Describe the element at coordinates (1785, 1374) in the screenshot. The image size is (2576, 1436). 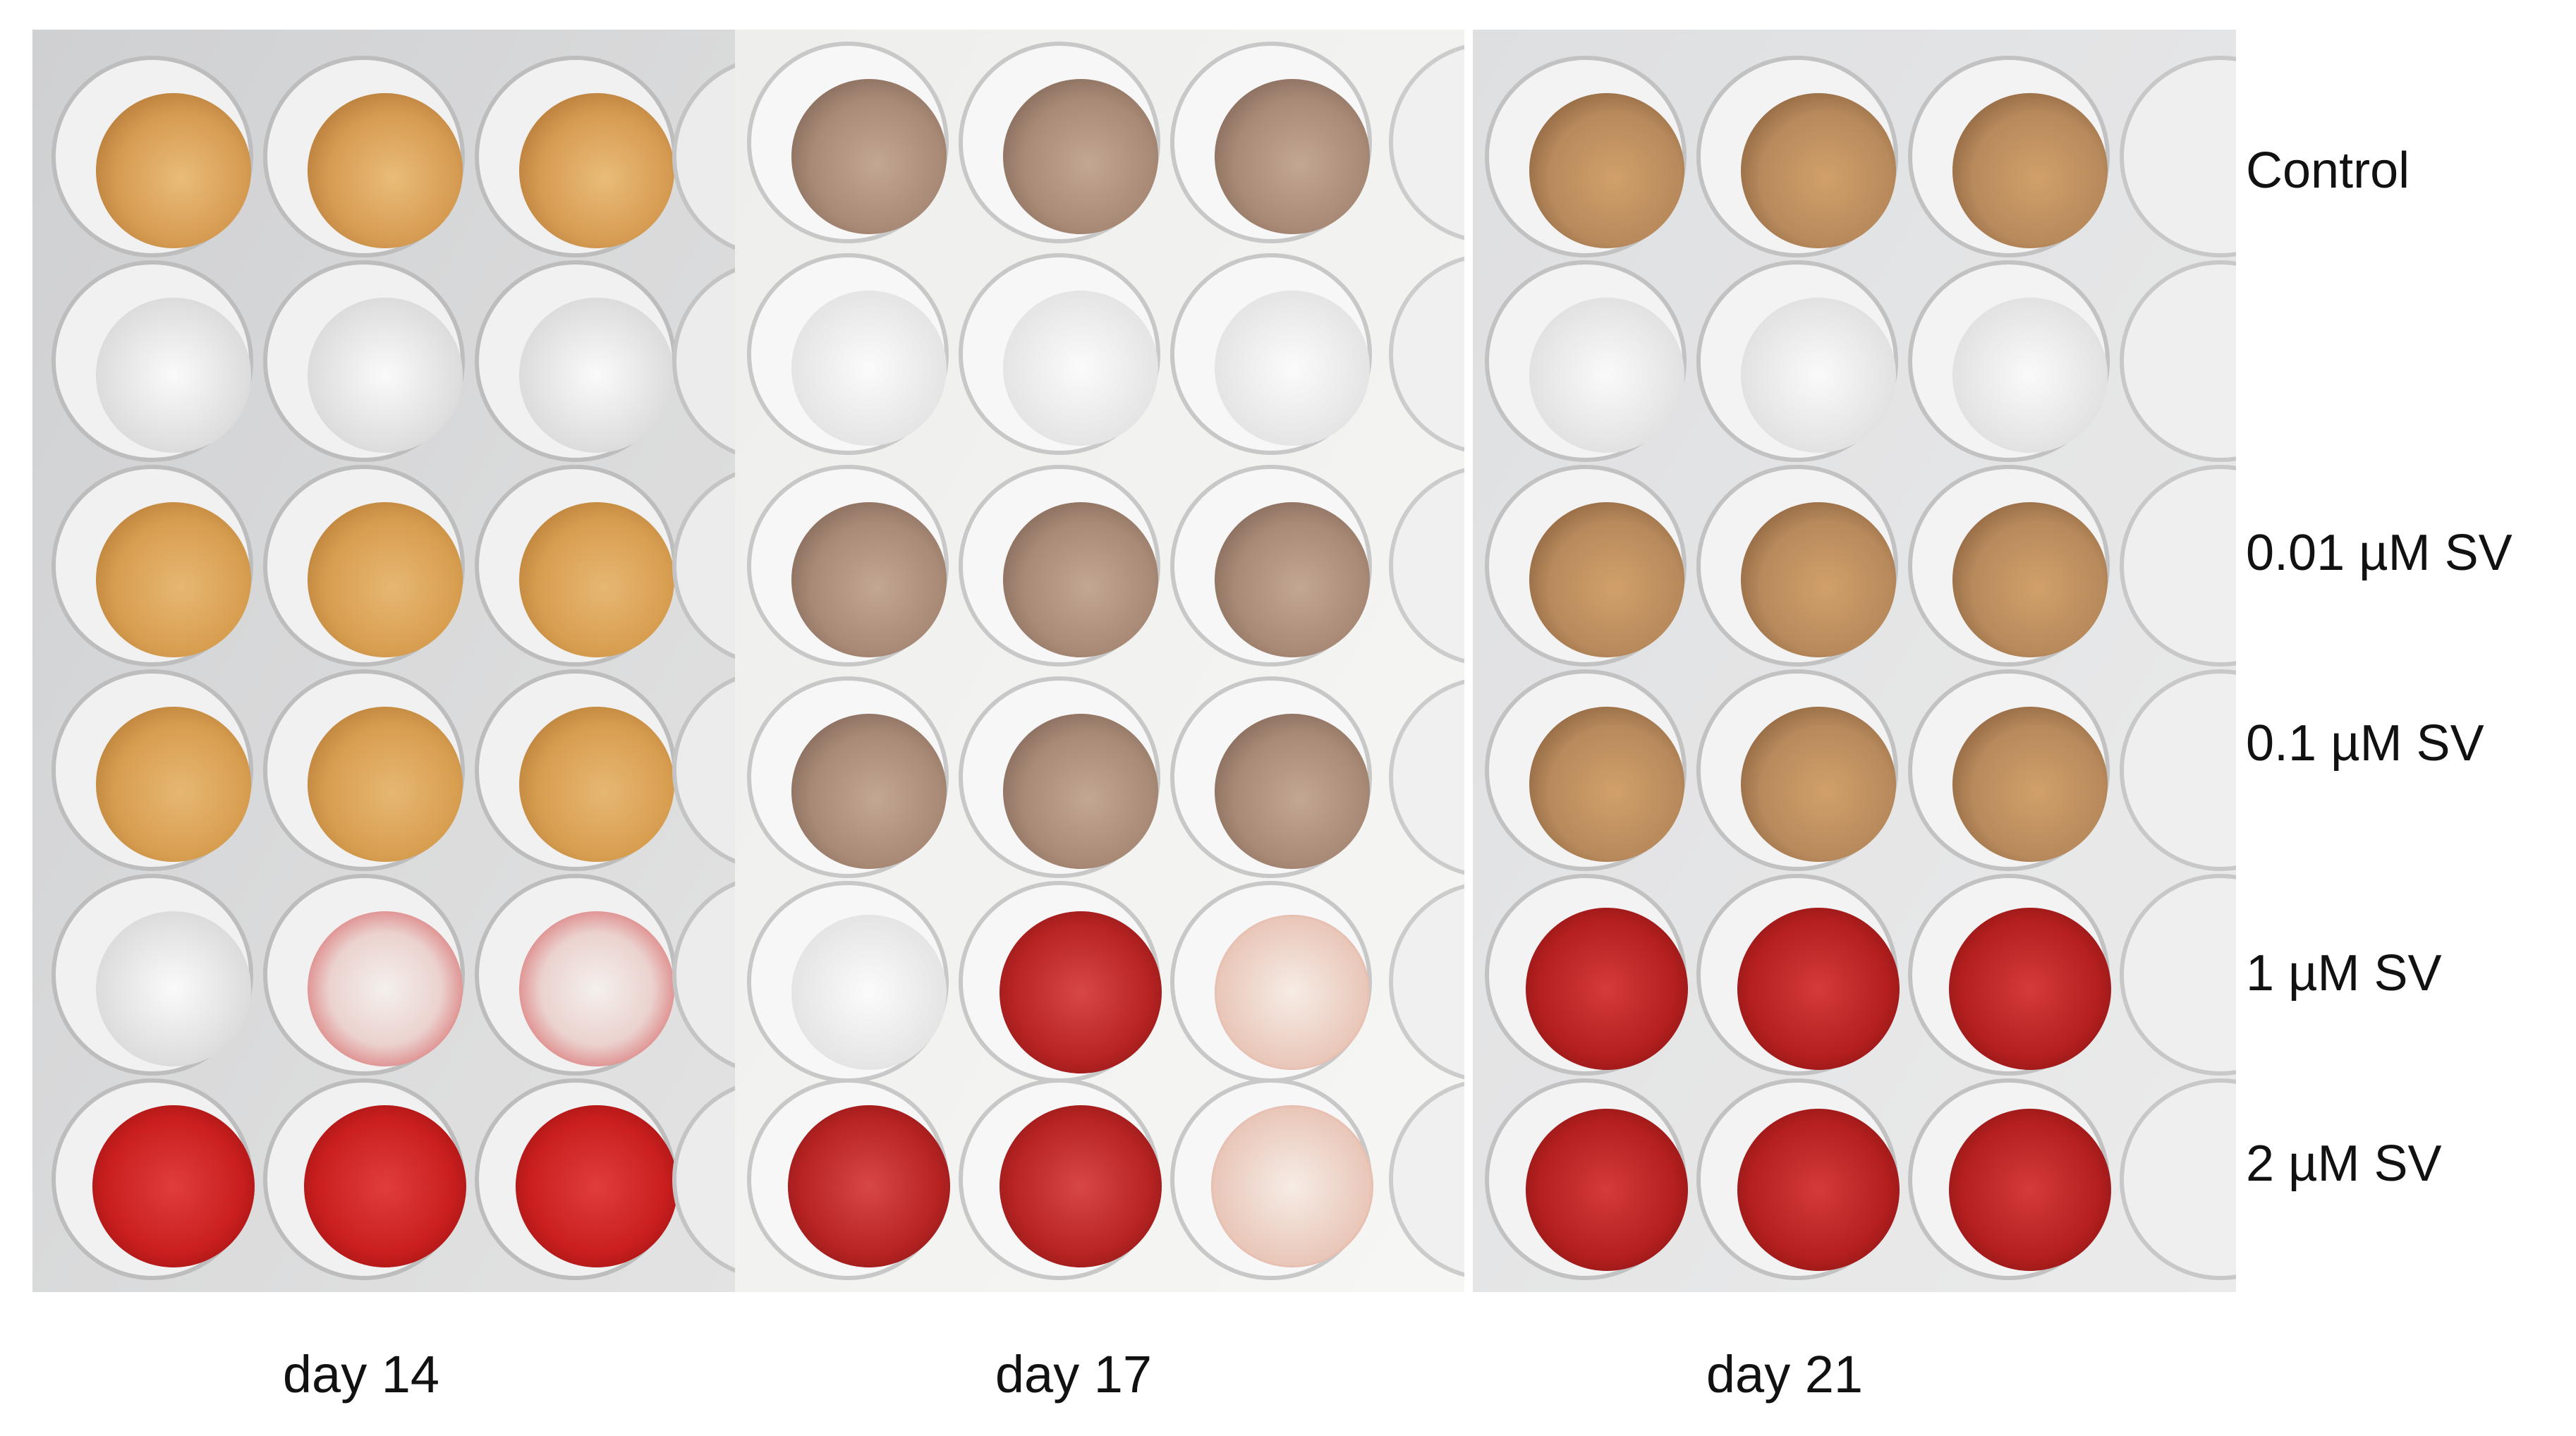
I see `day-label-21: day 21` at that location.